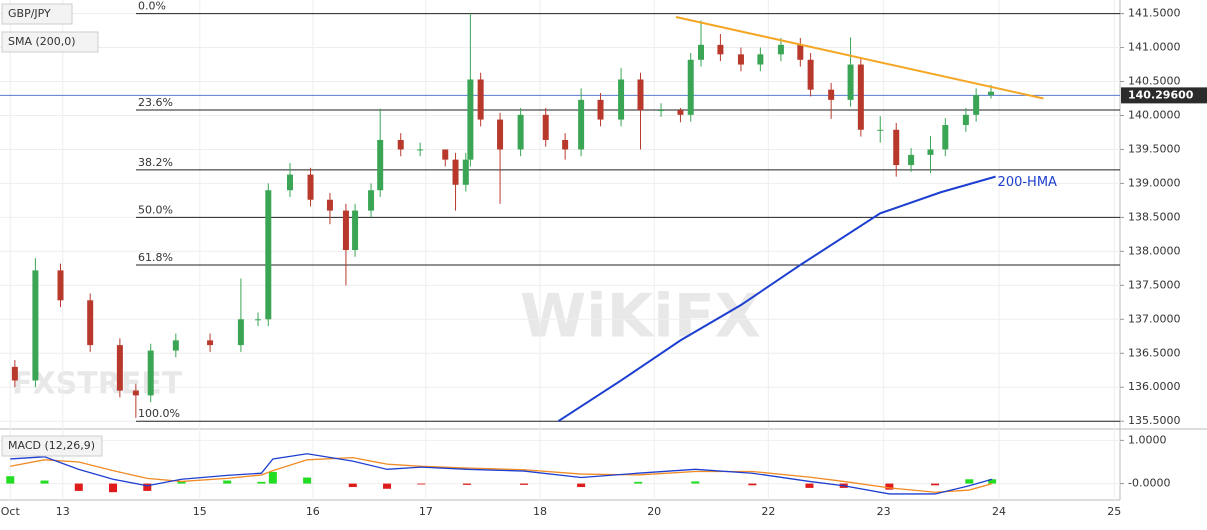 This screenshot has width=1207, height=530. I want to click on x-tick-label: 25, so click(1114, 511).